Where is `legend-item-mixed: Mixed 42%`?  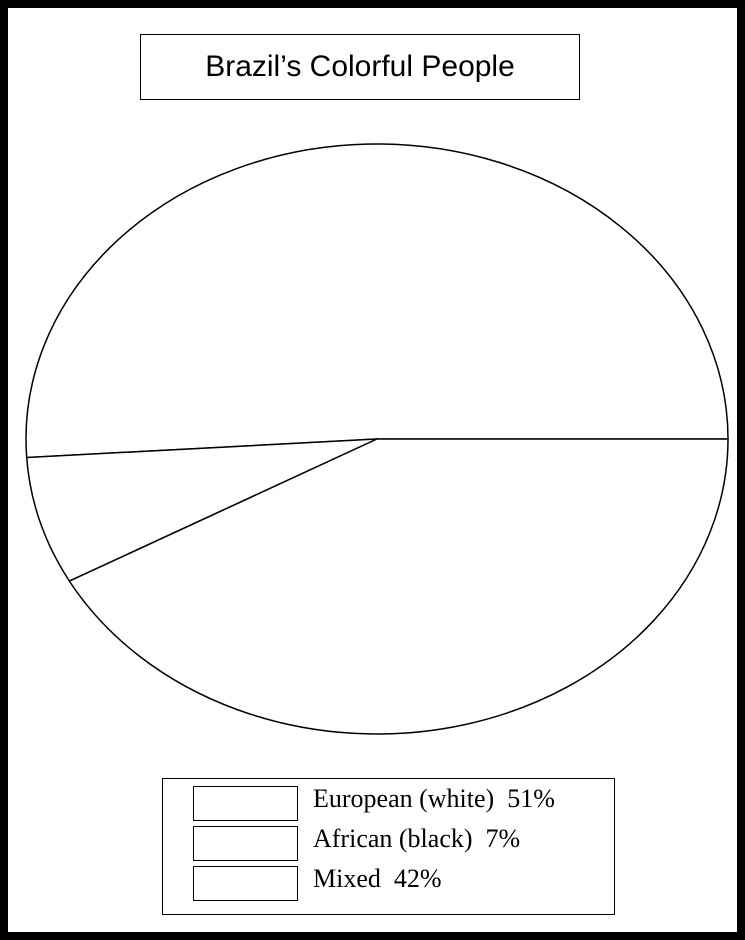 legend-item-mixed: Mixed 42% is located at coordinates (403, 884).